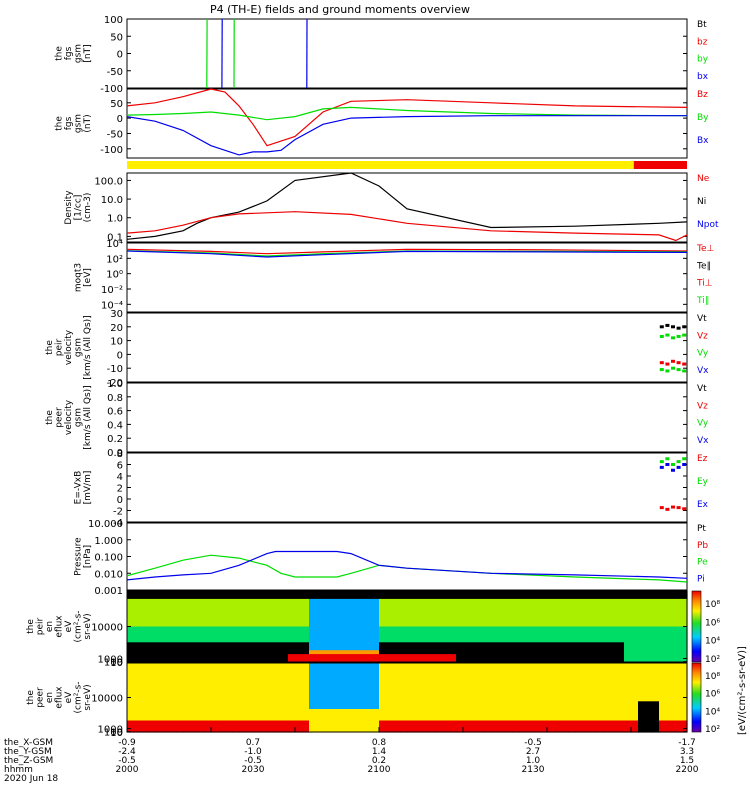 Image resolution: width=750 pixels, height=800 pixels. Describe the element at coordinates (407, 565) in the screenshot. I see `series-line-pi` at that location.